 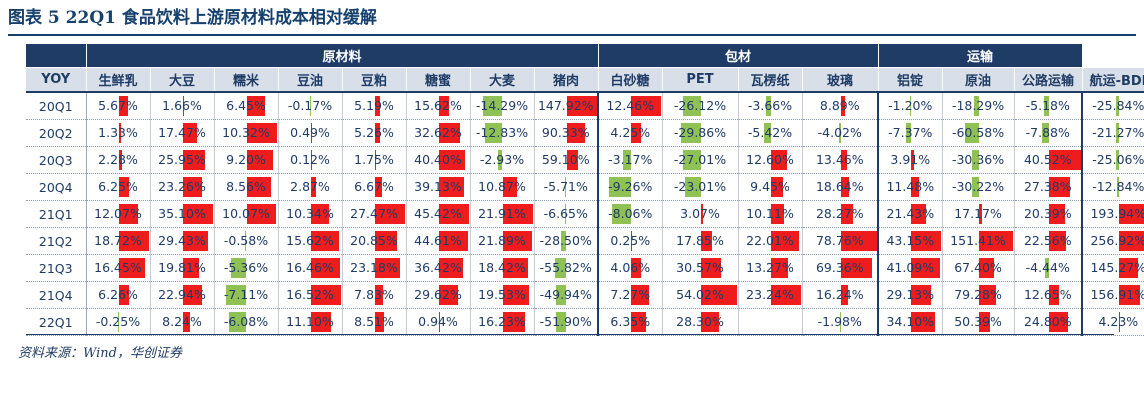 What do you see at coordinates (1047, 159) in the screenshot?
I see `cell-value: 40.52%` at bounding box center [1047, 159].